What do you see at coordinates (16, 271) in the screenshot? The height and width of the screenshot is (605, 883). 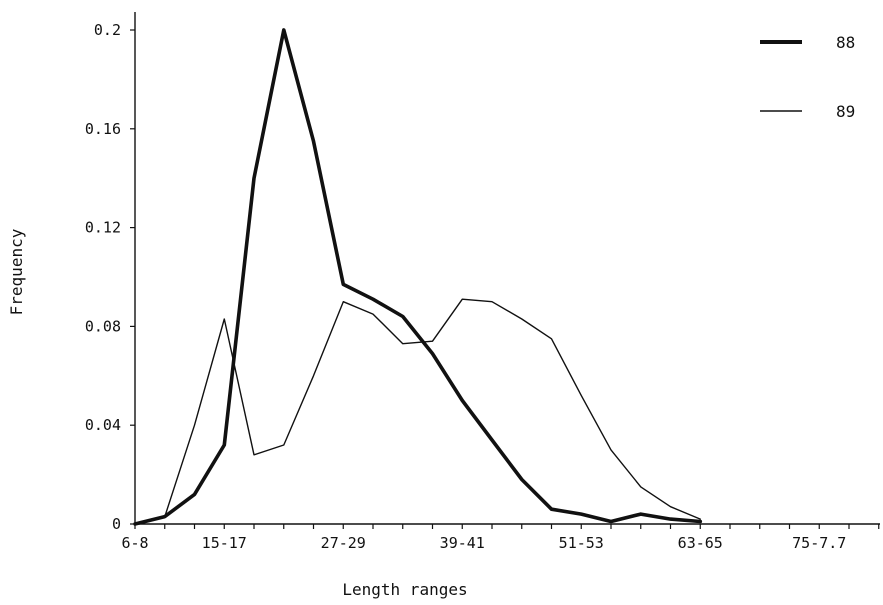 I see `y-axis-title: Frequency` at bounding box center [16, 271].